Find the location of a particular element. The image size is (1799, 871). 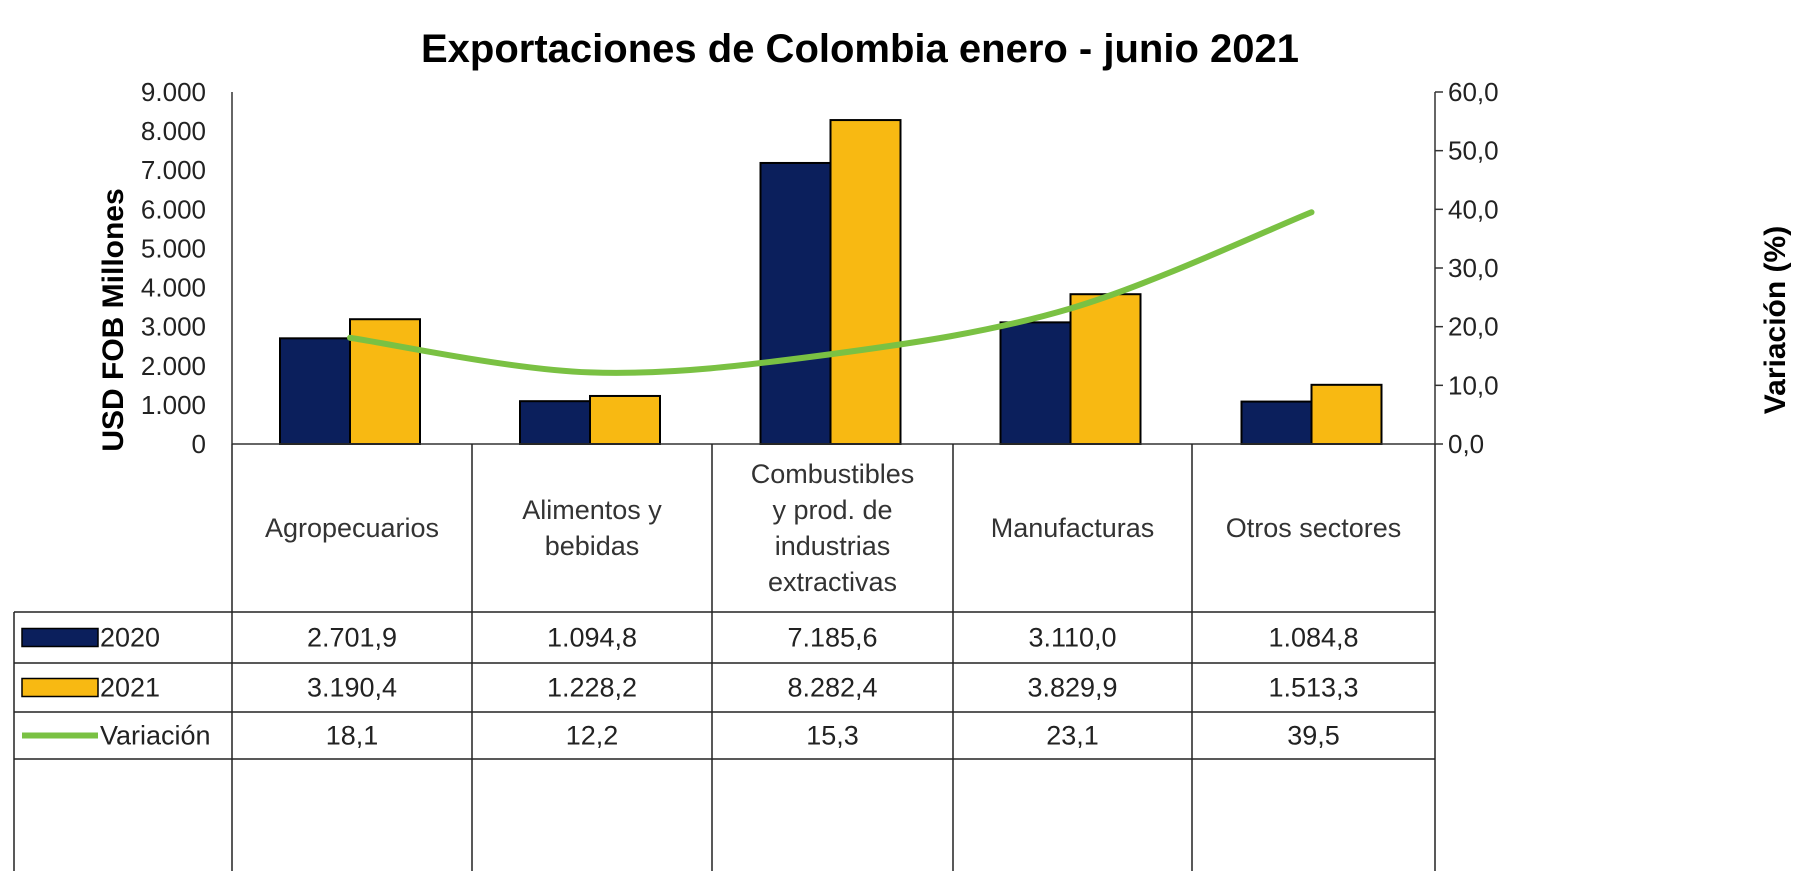

table-value: 39,5 is located at coordinates (1313, 736).